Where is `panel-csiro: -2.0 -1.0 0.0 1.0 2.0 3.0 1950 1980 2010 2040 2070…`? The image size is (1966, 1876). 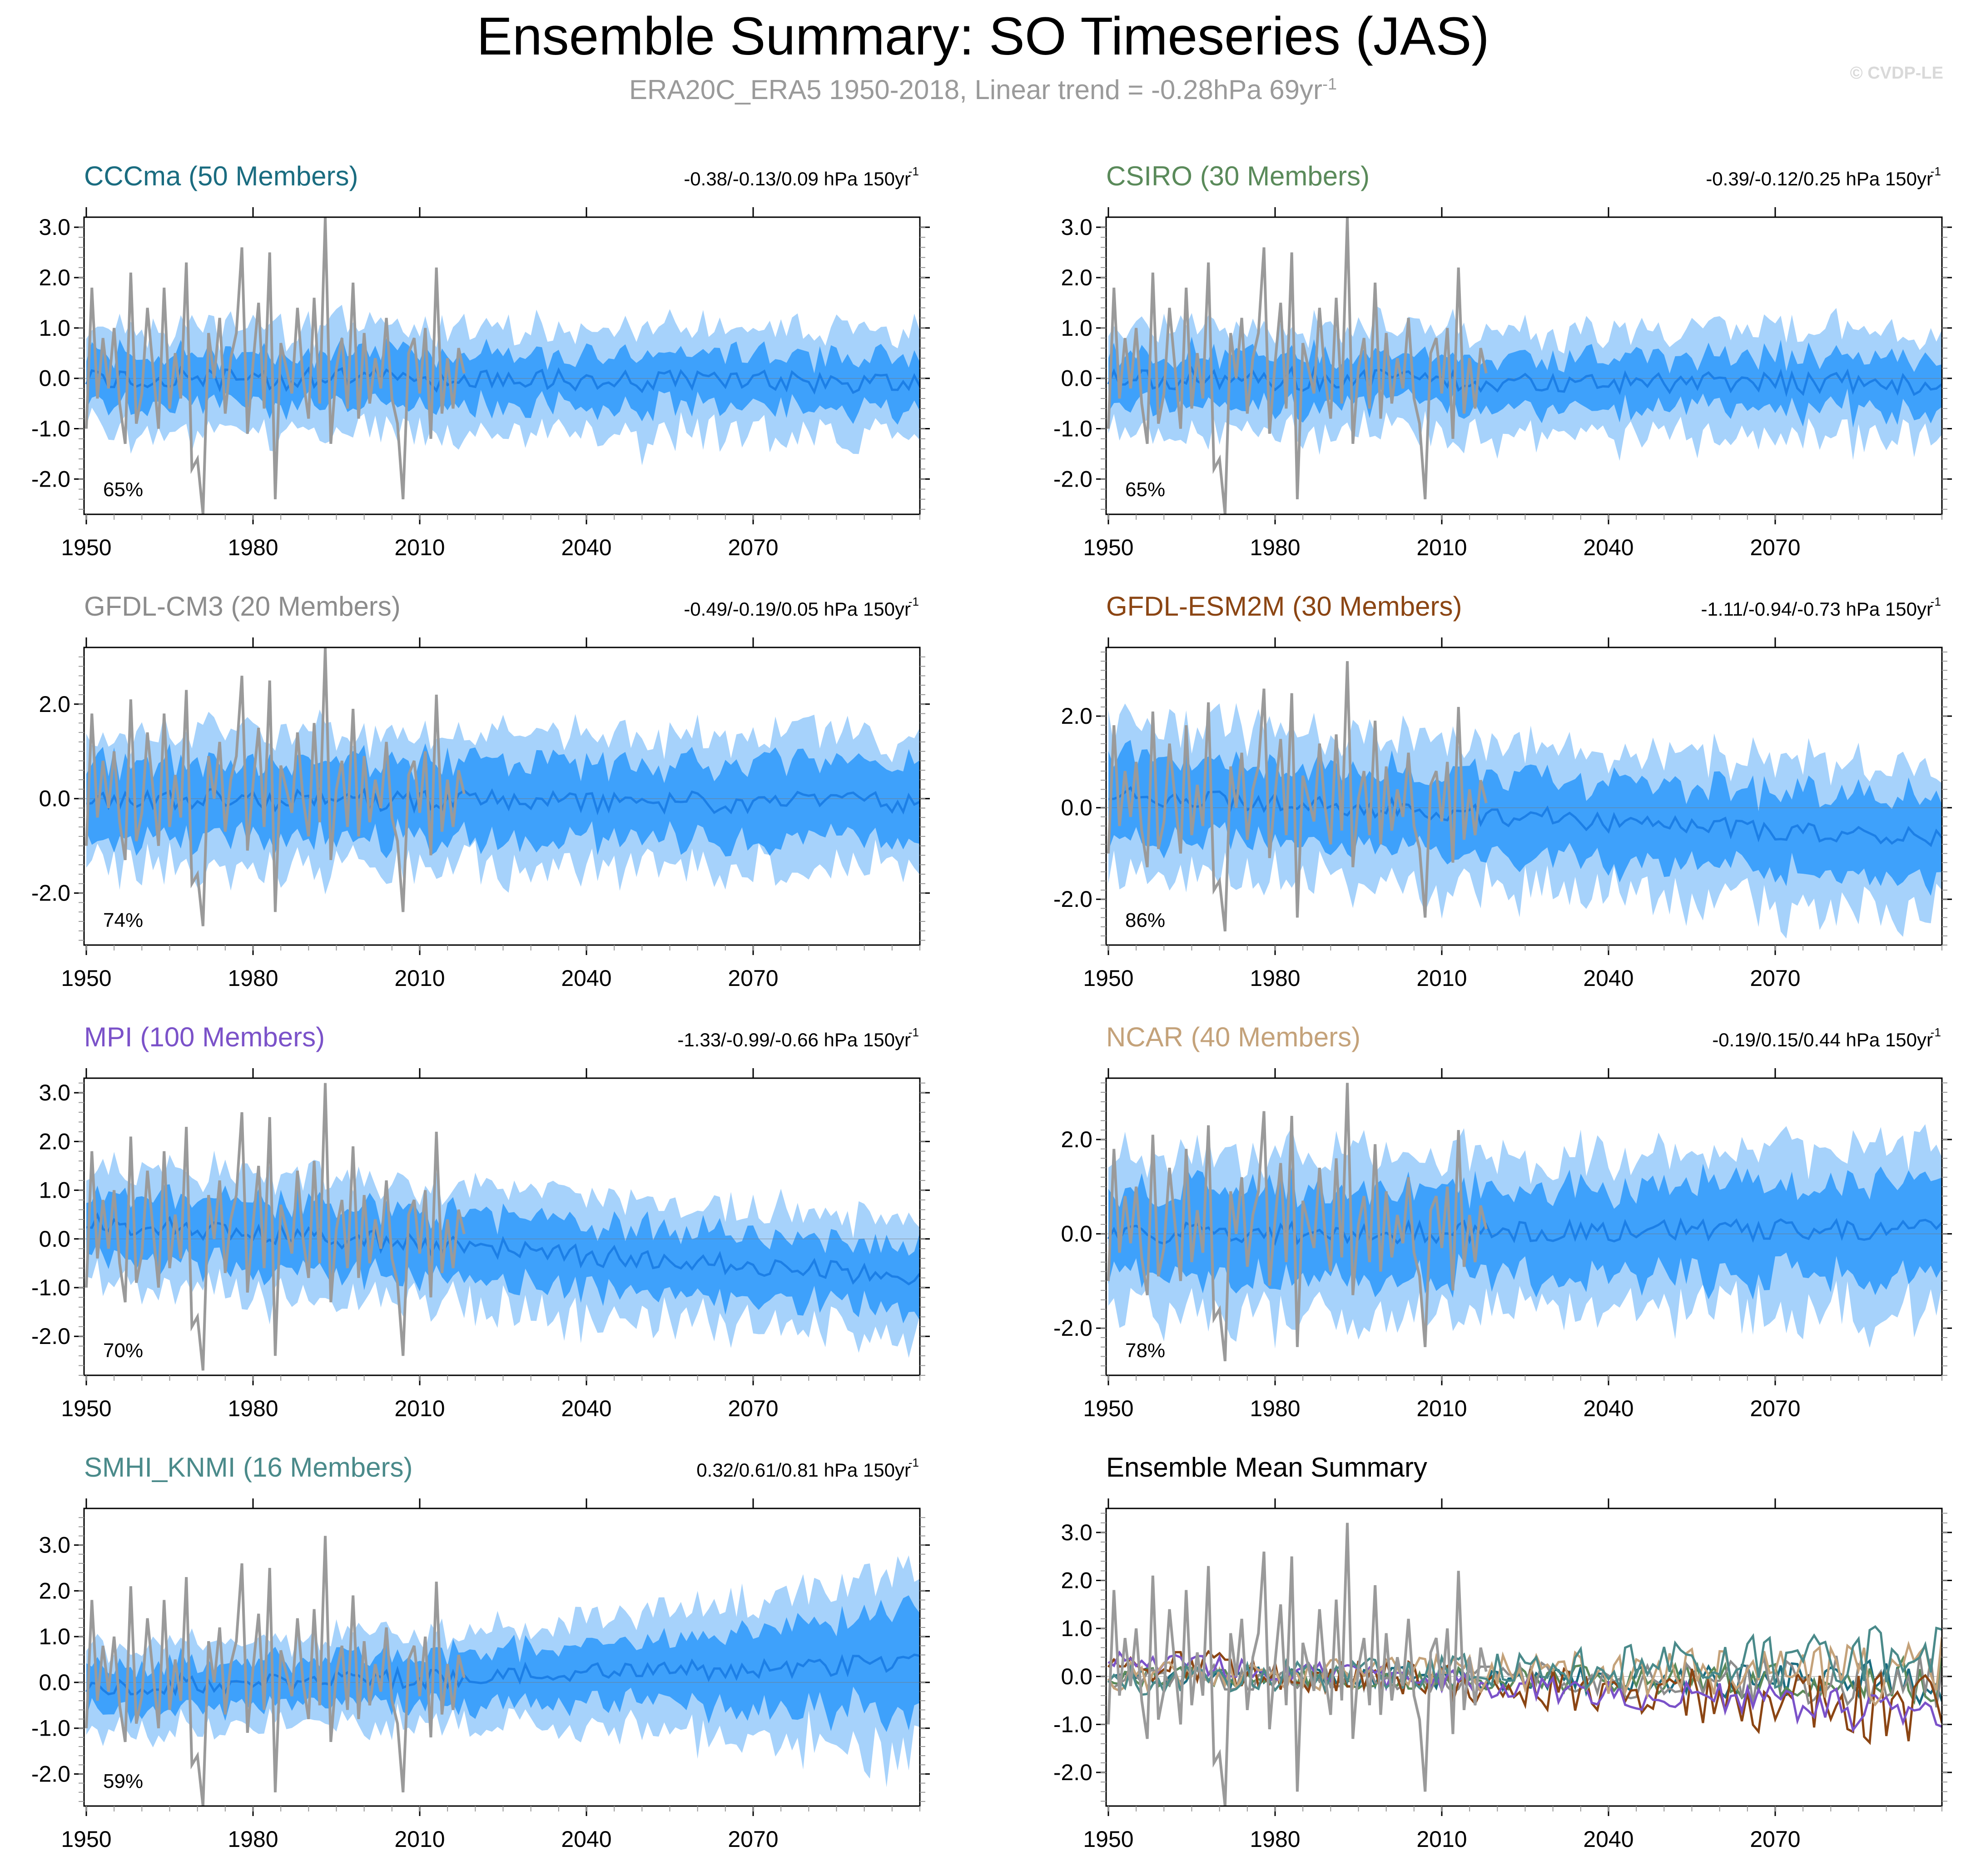 panel-csiro: -2.0 -1.0 0.0 1.0 2.0 3.0 1950 1980 2010 2040 2070… is located at coordinates (1502, 360).